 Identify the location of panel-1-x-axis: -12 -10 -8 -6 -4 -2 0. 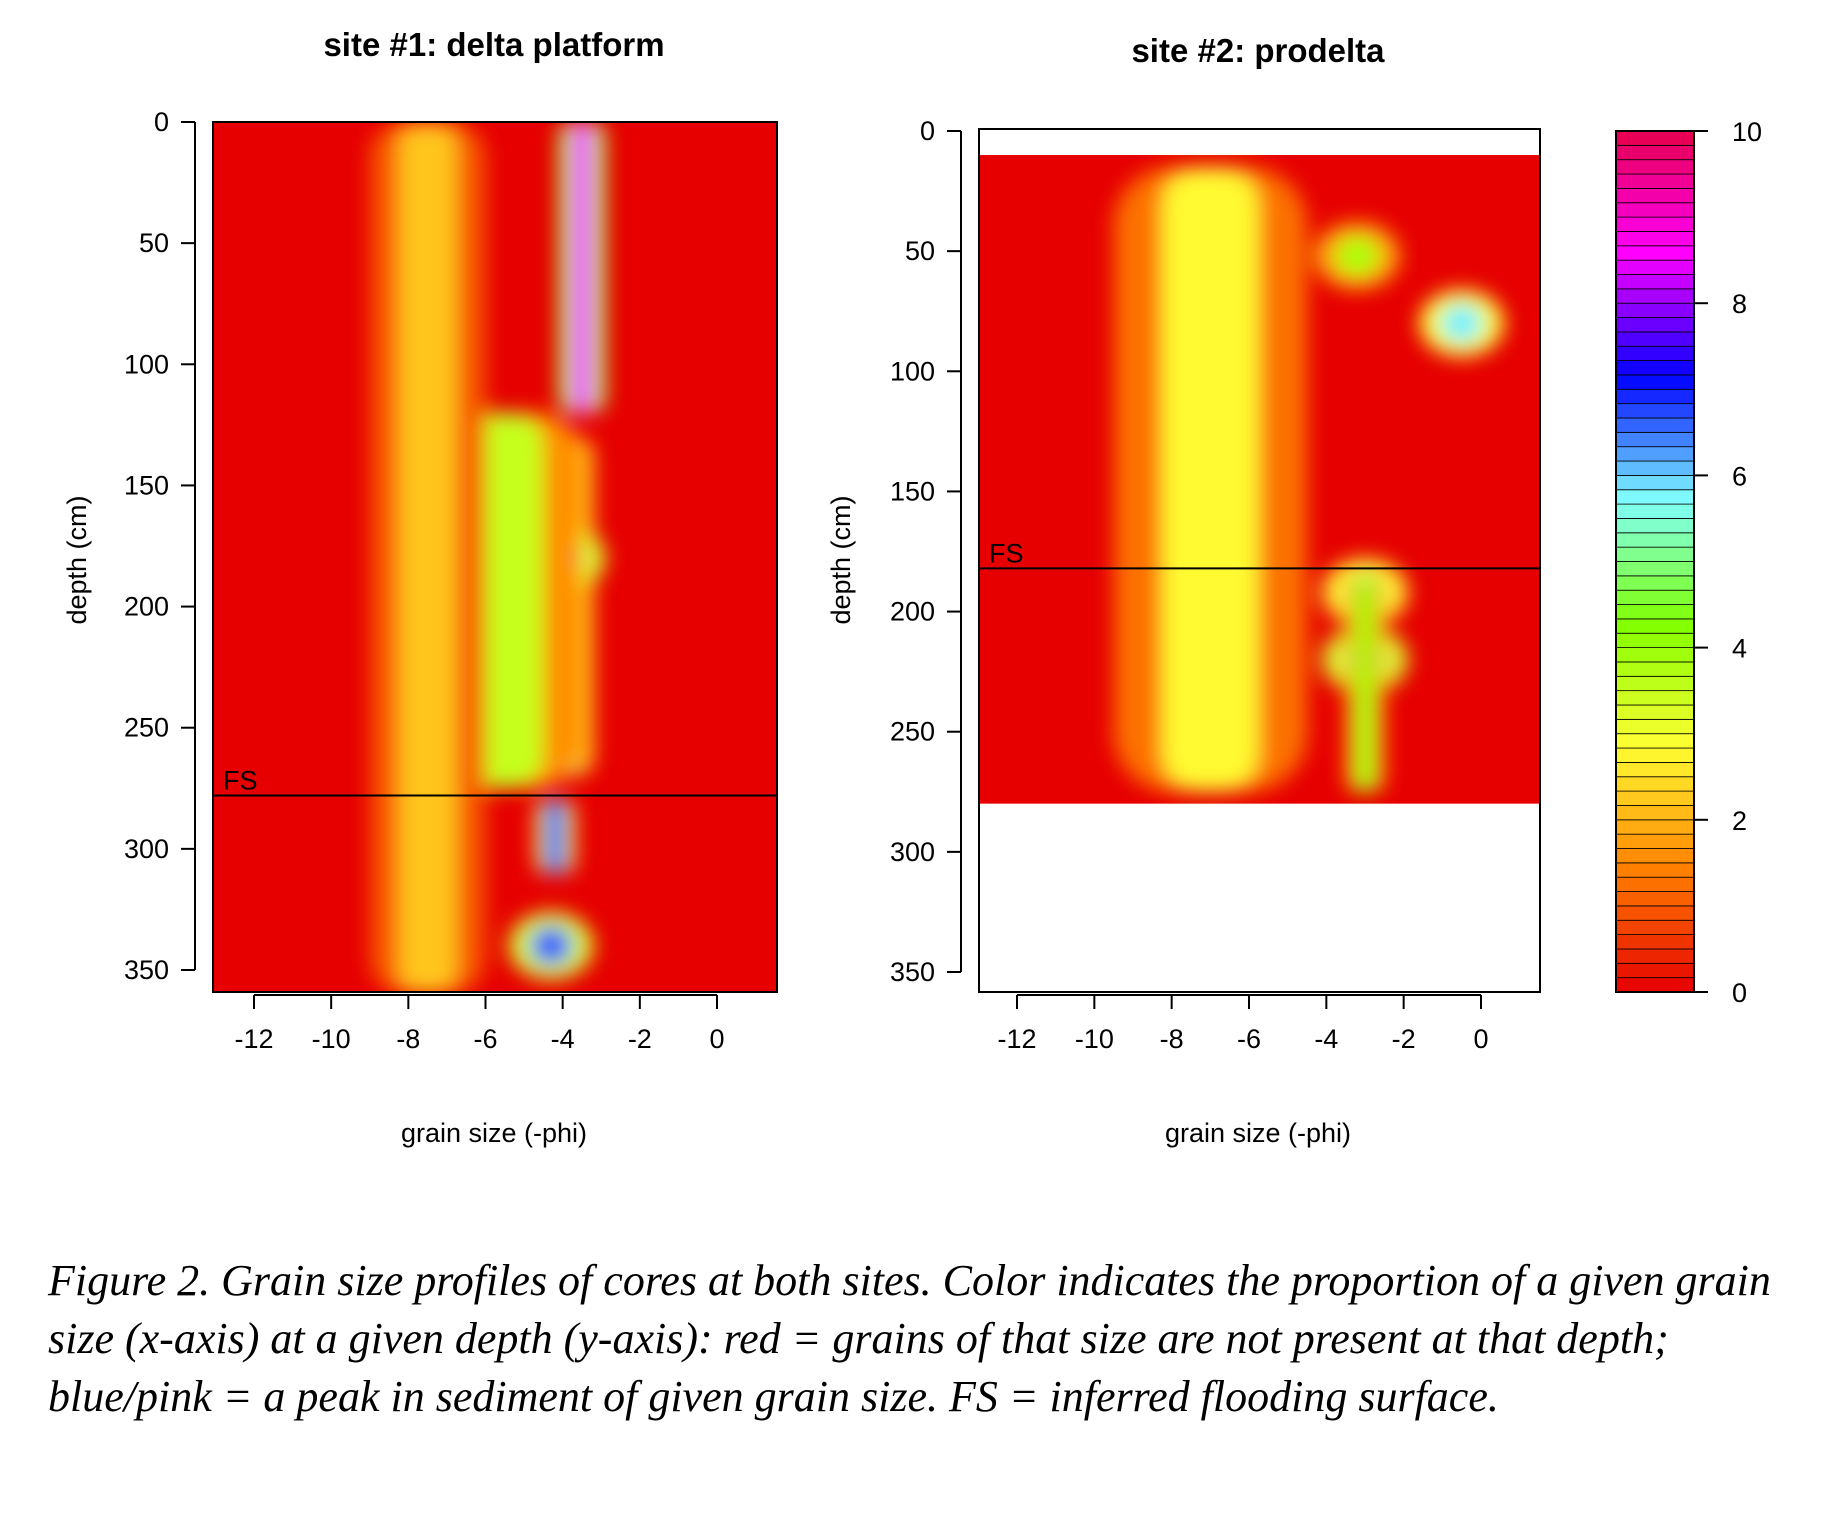
(479, 1024).